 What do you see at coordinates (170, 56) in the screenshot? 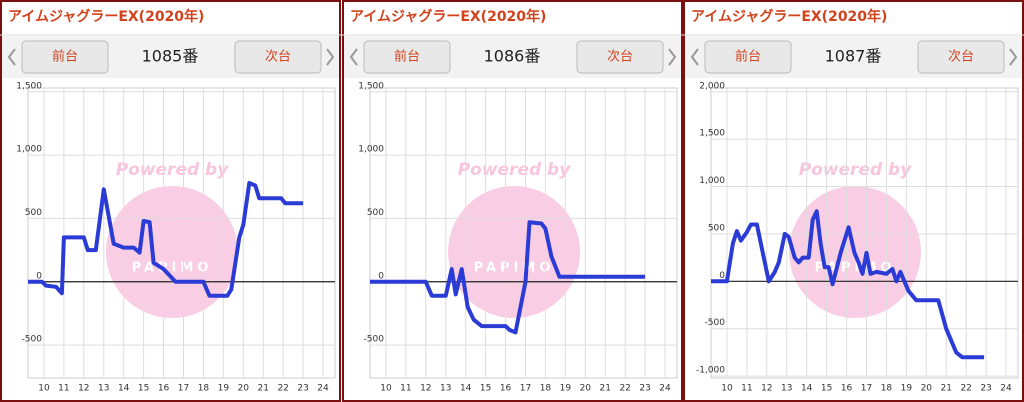
I see `machine-number: 1085番` at bounding box center [170, 56].